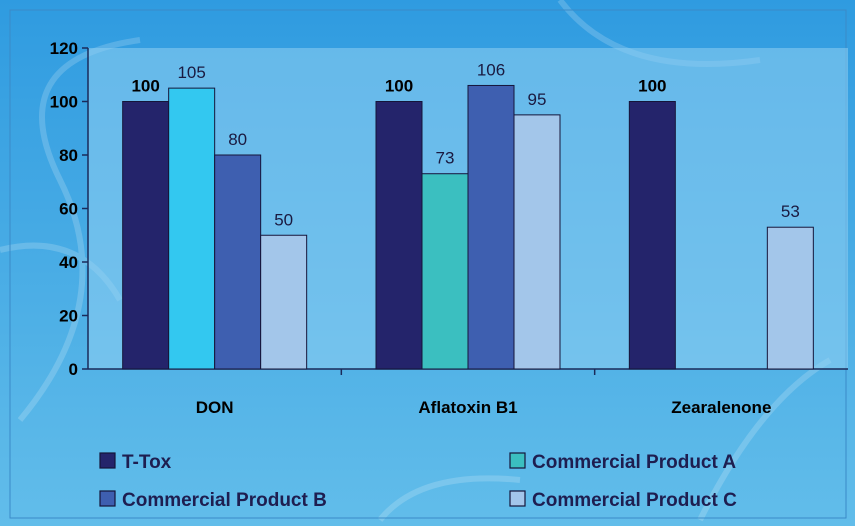  What do you see at coordinates (68, 316) in the screenshot?
I see `y-tick-label: 20` at bounding box center [68, 316].